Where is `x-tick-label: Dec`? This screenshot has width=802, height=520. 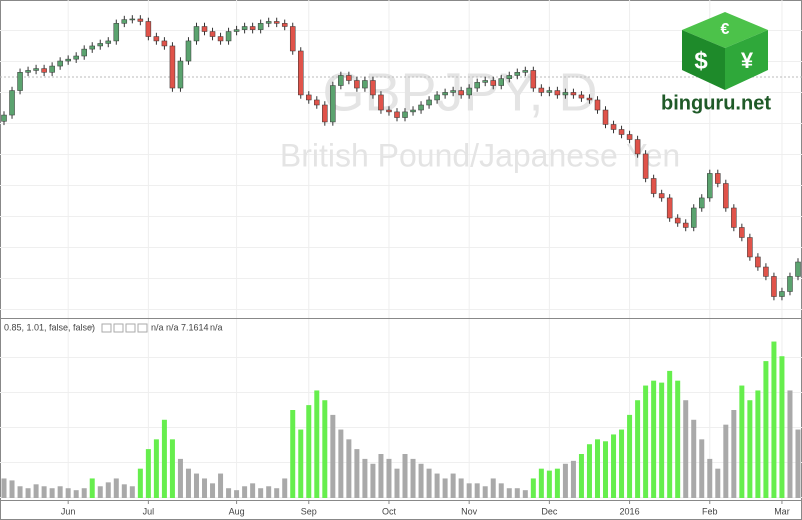 x-tick-label: Dec is located at coordinates (549, 511).